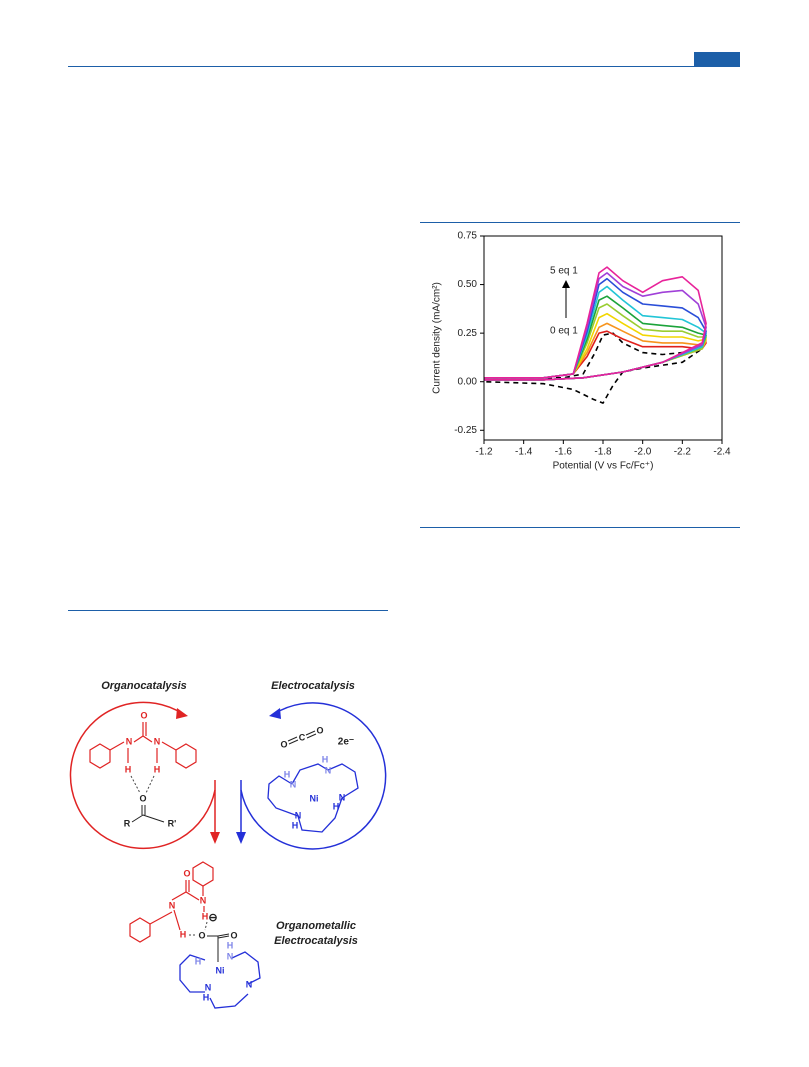 The height and width of the screenshot is (1067, 809). What do you see at coordinates (603, 452) in the screenshot?
I see `x-tick-label: -1.8` at bounding box center [603, 452].